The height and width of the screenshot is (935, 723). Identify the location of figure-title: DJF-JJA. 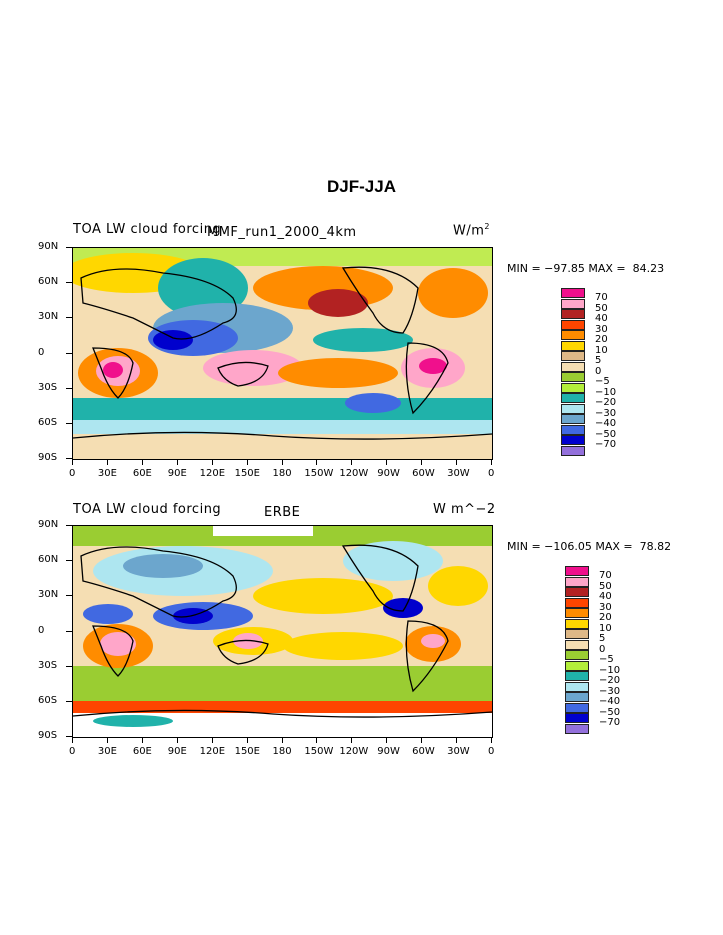
(361, 186).